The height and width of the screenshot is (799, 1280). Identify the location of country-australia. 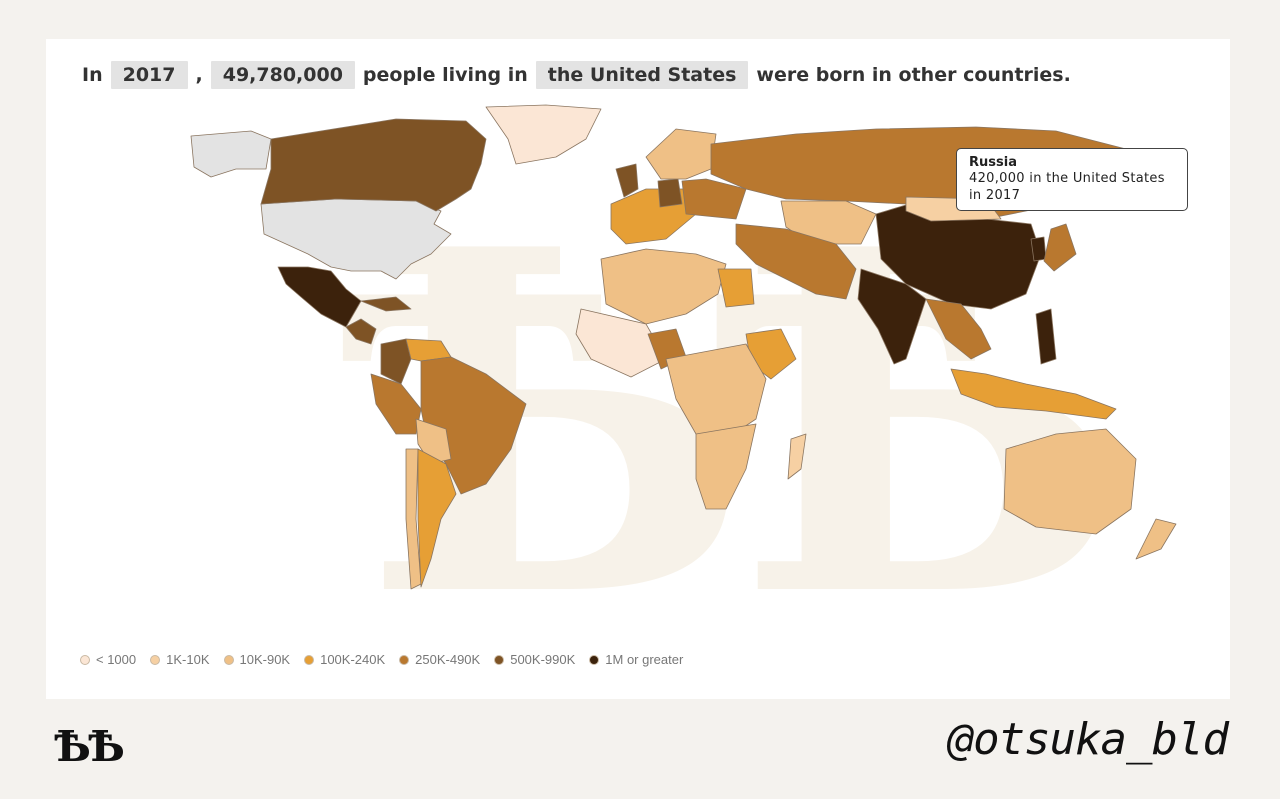
(1070, 481).